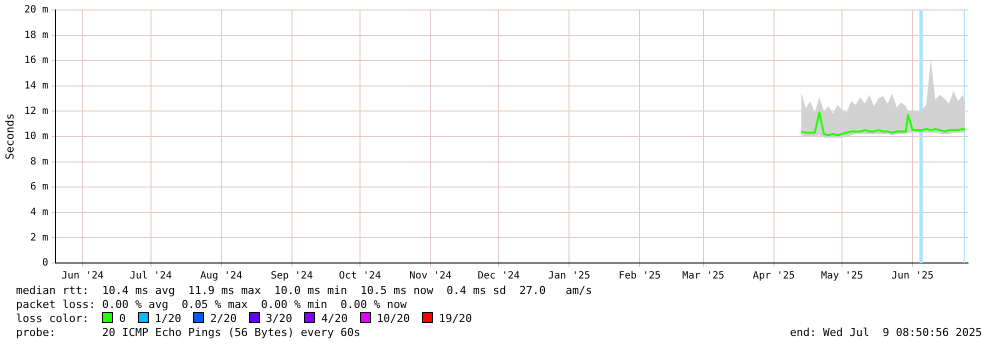  Describe the element at coordinates (36, 86) in the screenshot. I see `y-tick-label: 14 m` at that location.